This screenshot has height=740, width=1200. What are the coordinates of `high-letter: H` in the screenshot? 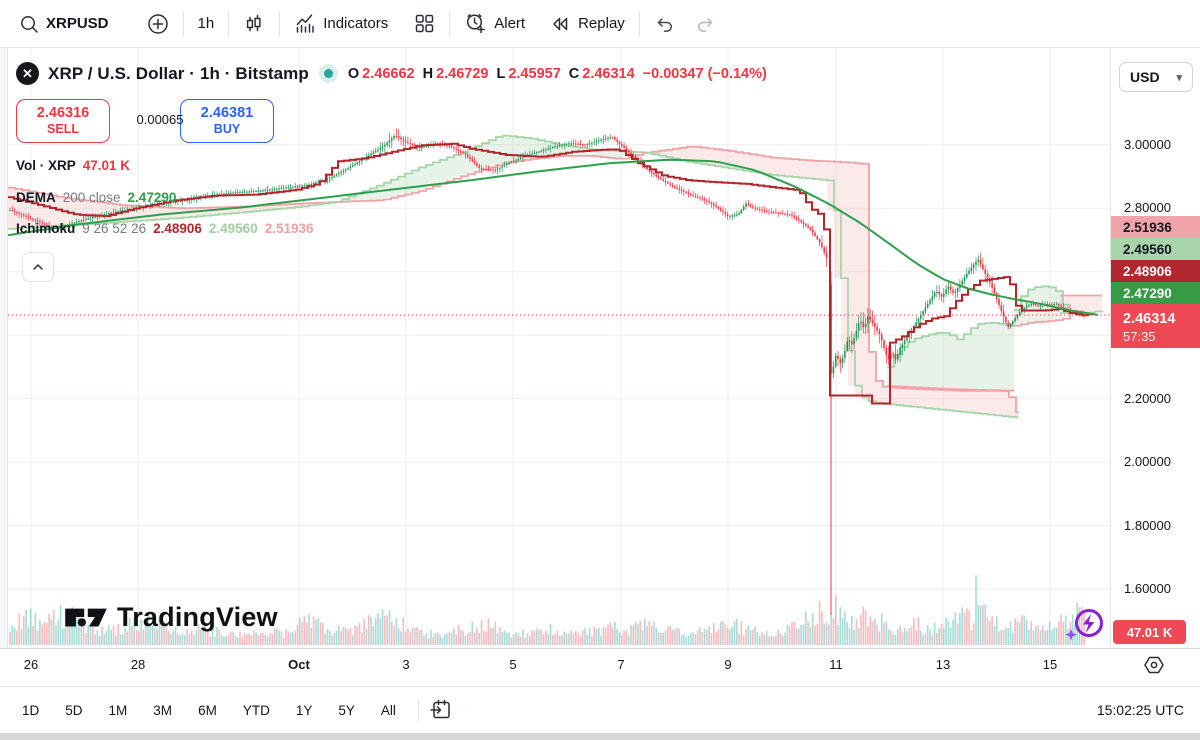 It's located at (428, 73).